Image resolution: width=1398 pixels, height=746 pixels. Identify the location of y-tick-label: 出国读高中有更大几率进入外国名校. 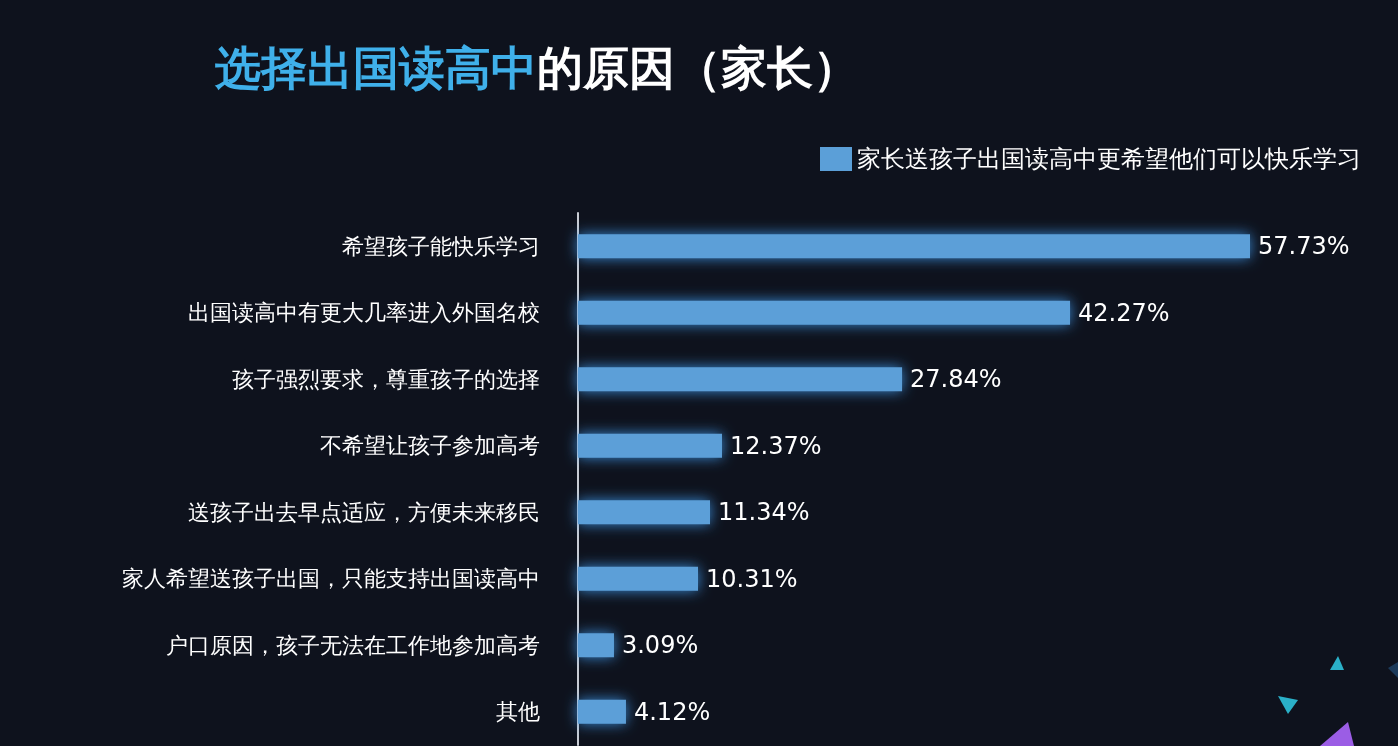
(364, 313).